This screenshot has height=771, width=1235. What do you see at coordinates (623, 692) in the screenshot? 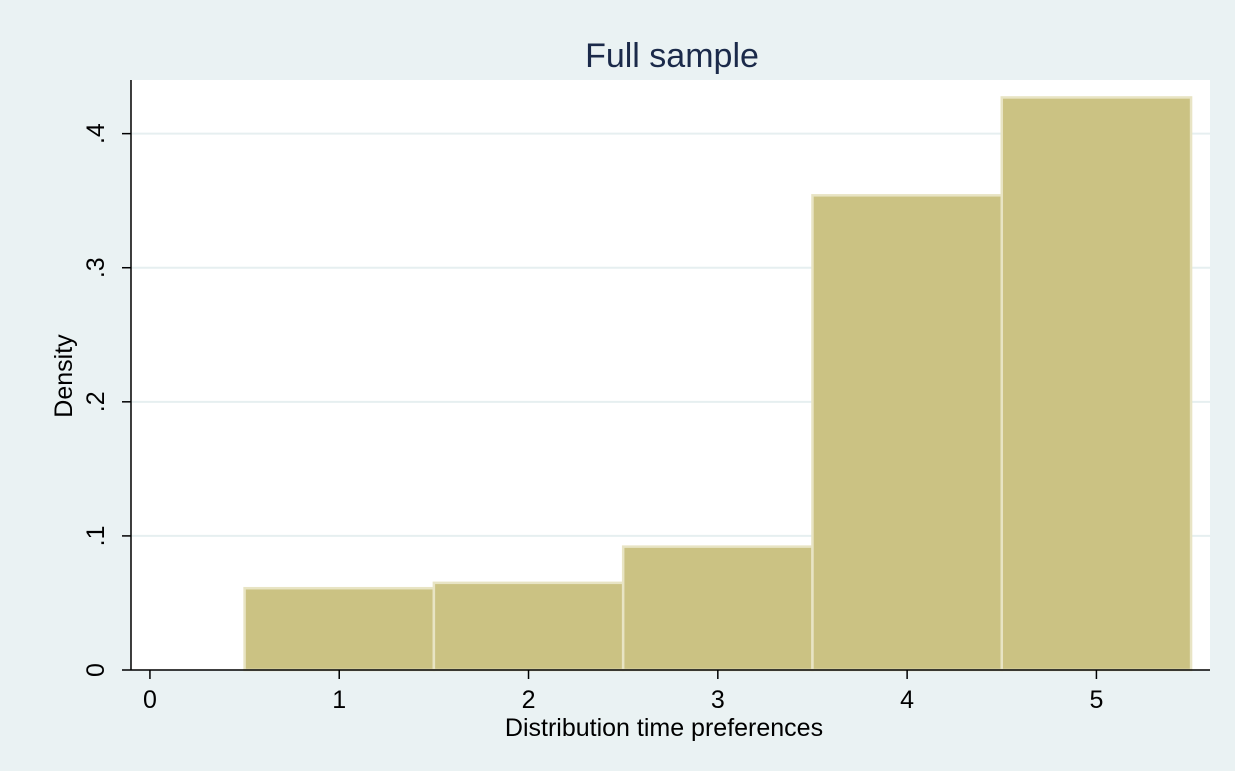
I see `x-ticks: 0 1 2 3 4 5` at bounding box center [623, 692].